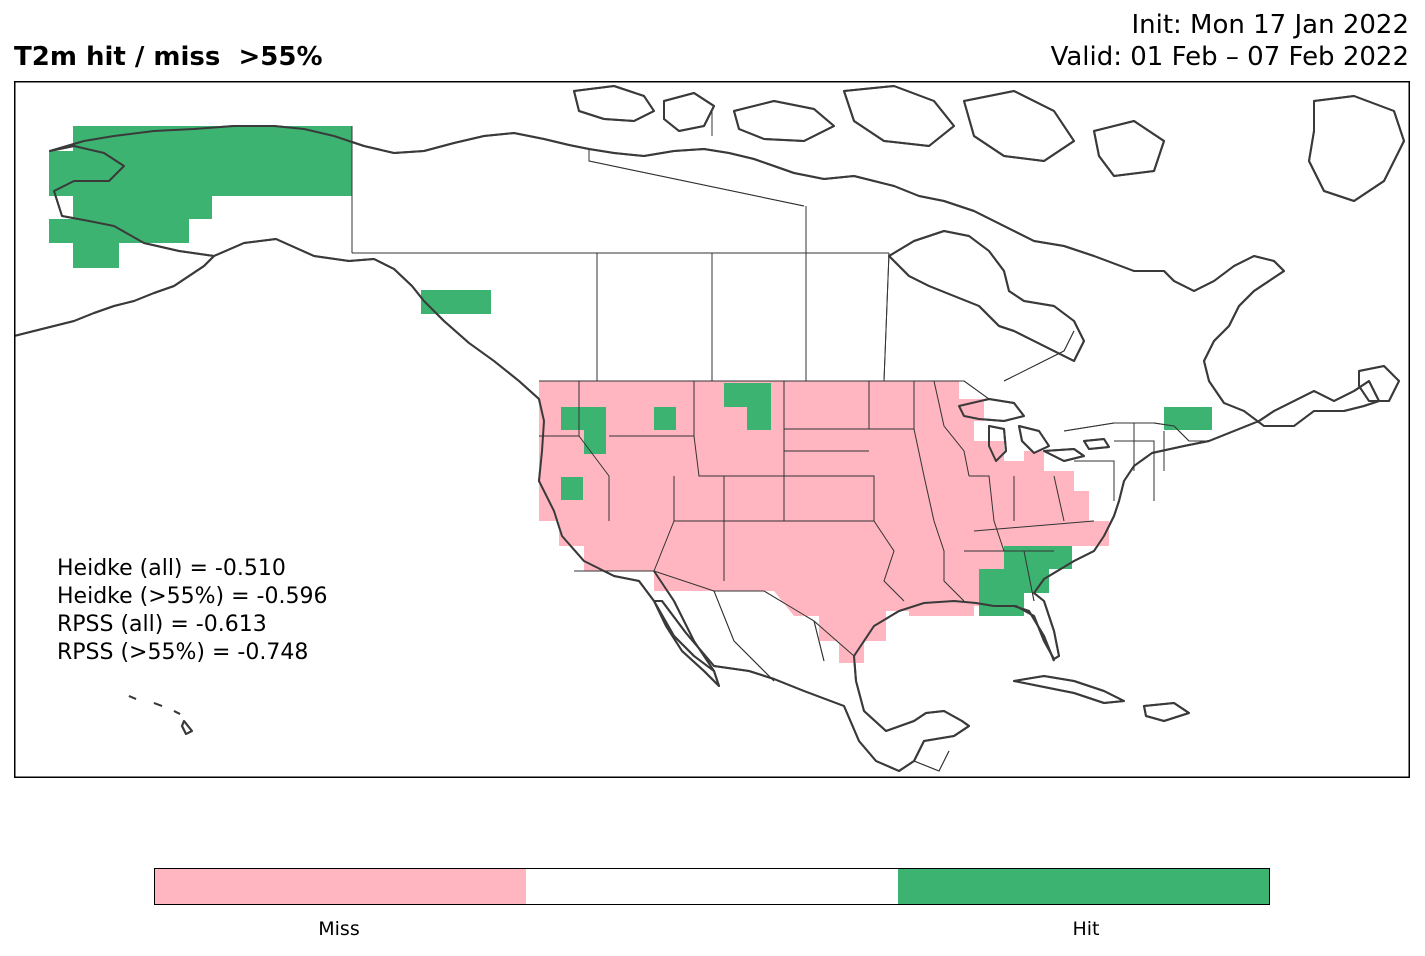  I want to click on hit-region-alaska, so click(200, 197).